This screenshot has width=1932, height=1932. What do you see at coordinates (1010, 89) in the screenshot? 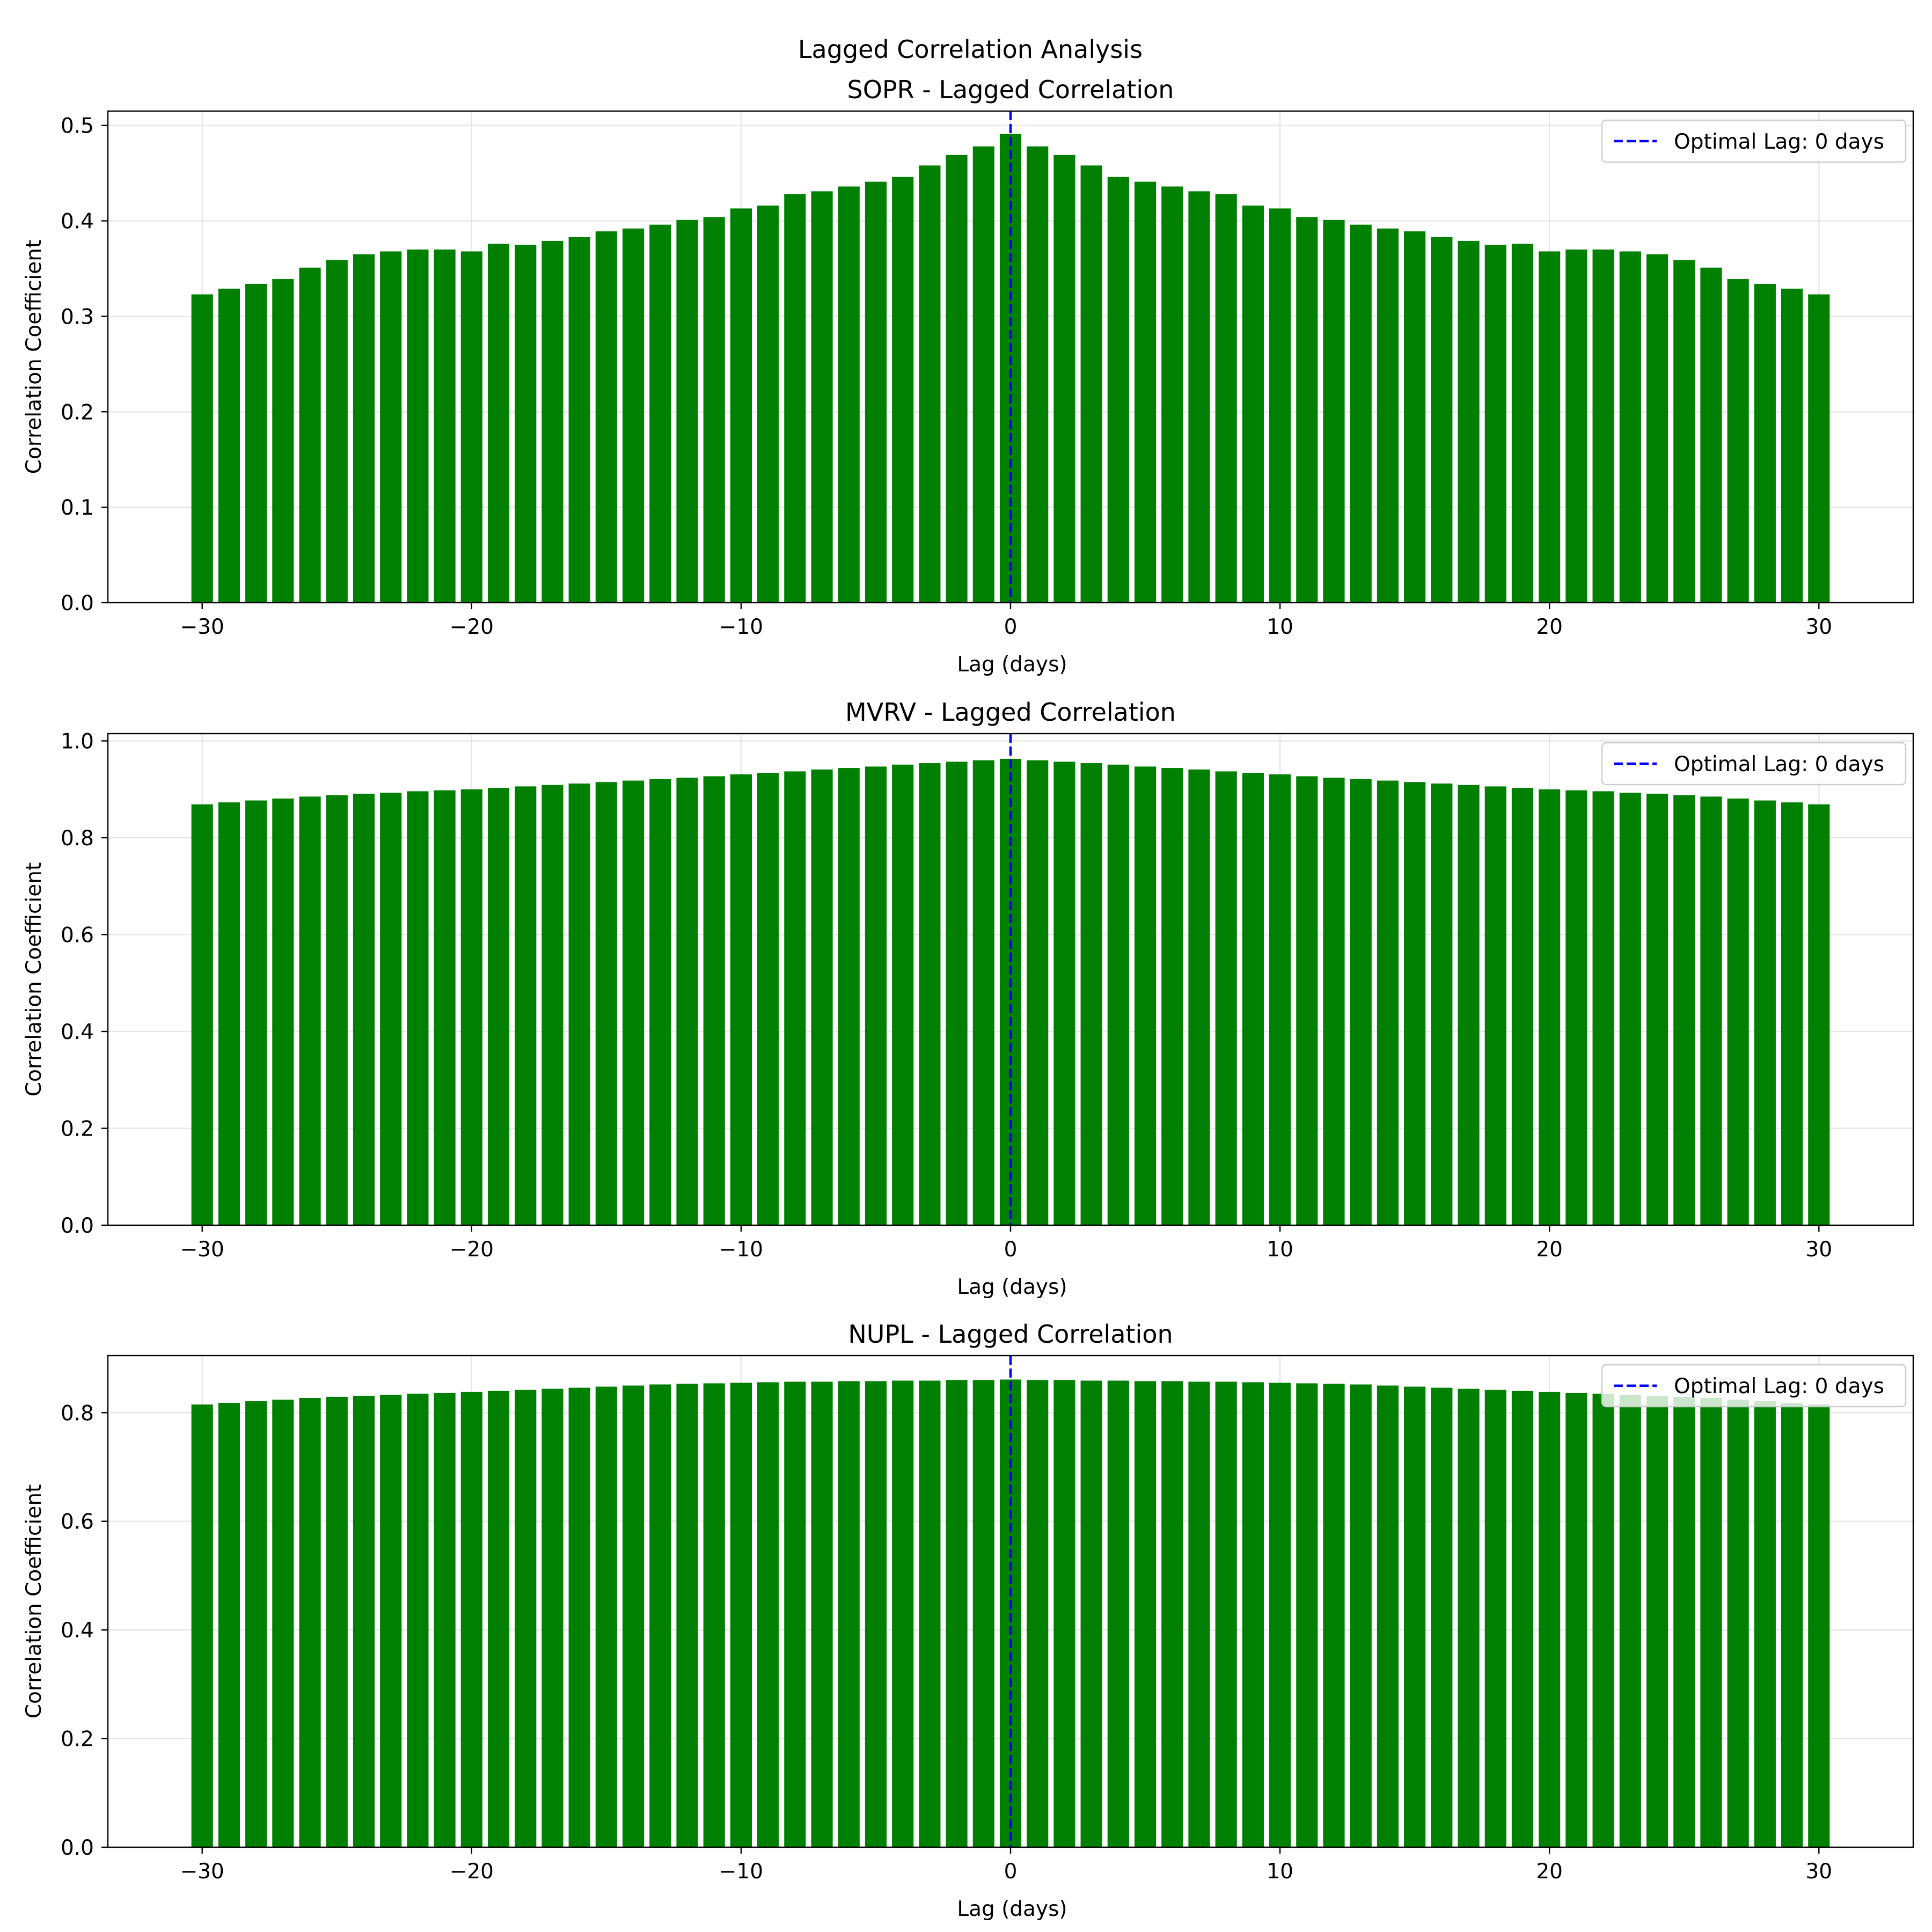
I see `subplot-title: SOPR - Lagged Correlation` at bounding box center [1010, 89].